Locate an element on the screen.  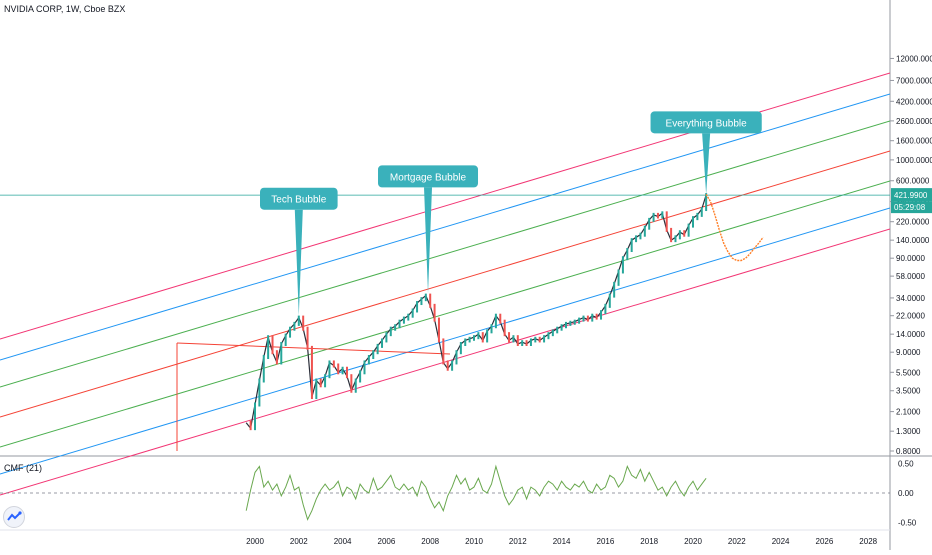
price-tick-label: 34.0000 is located at coordinates (910, 298).